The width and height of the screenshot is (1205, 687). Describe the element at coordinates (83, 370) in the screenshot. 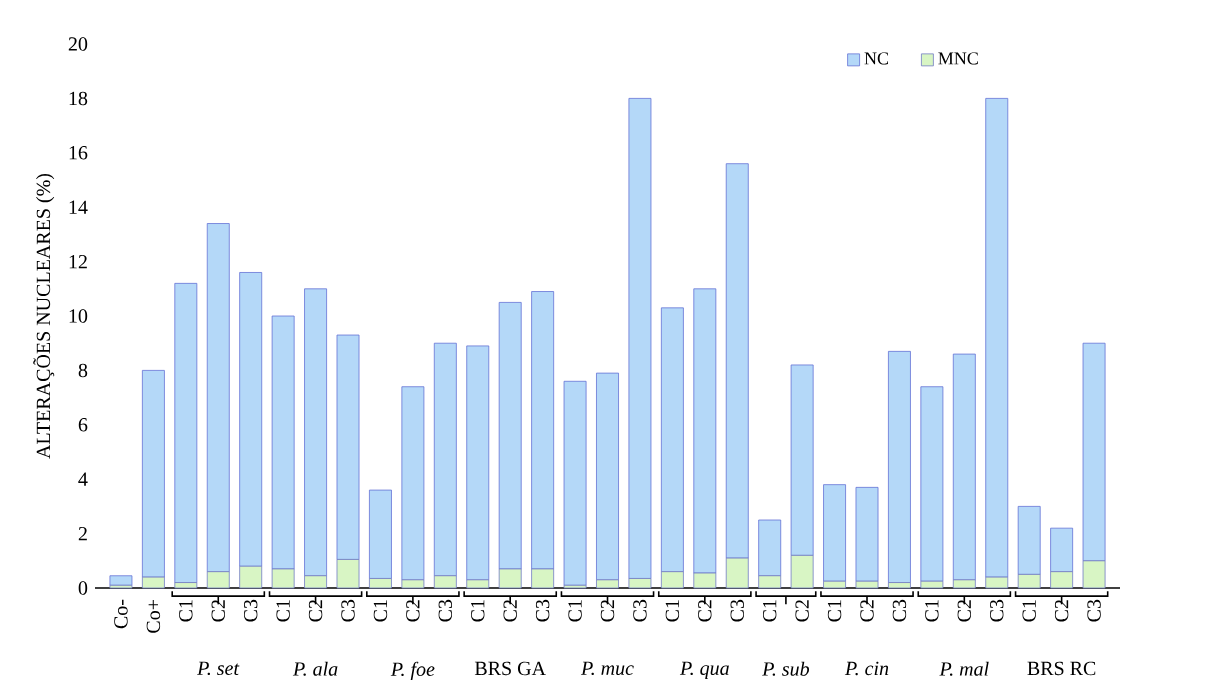

I see `y-tick-label: 8` at that location.